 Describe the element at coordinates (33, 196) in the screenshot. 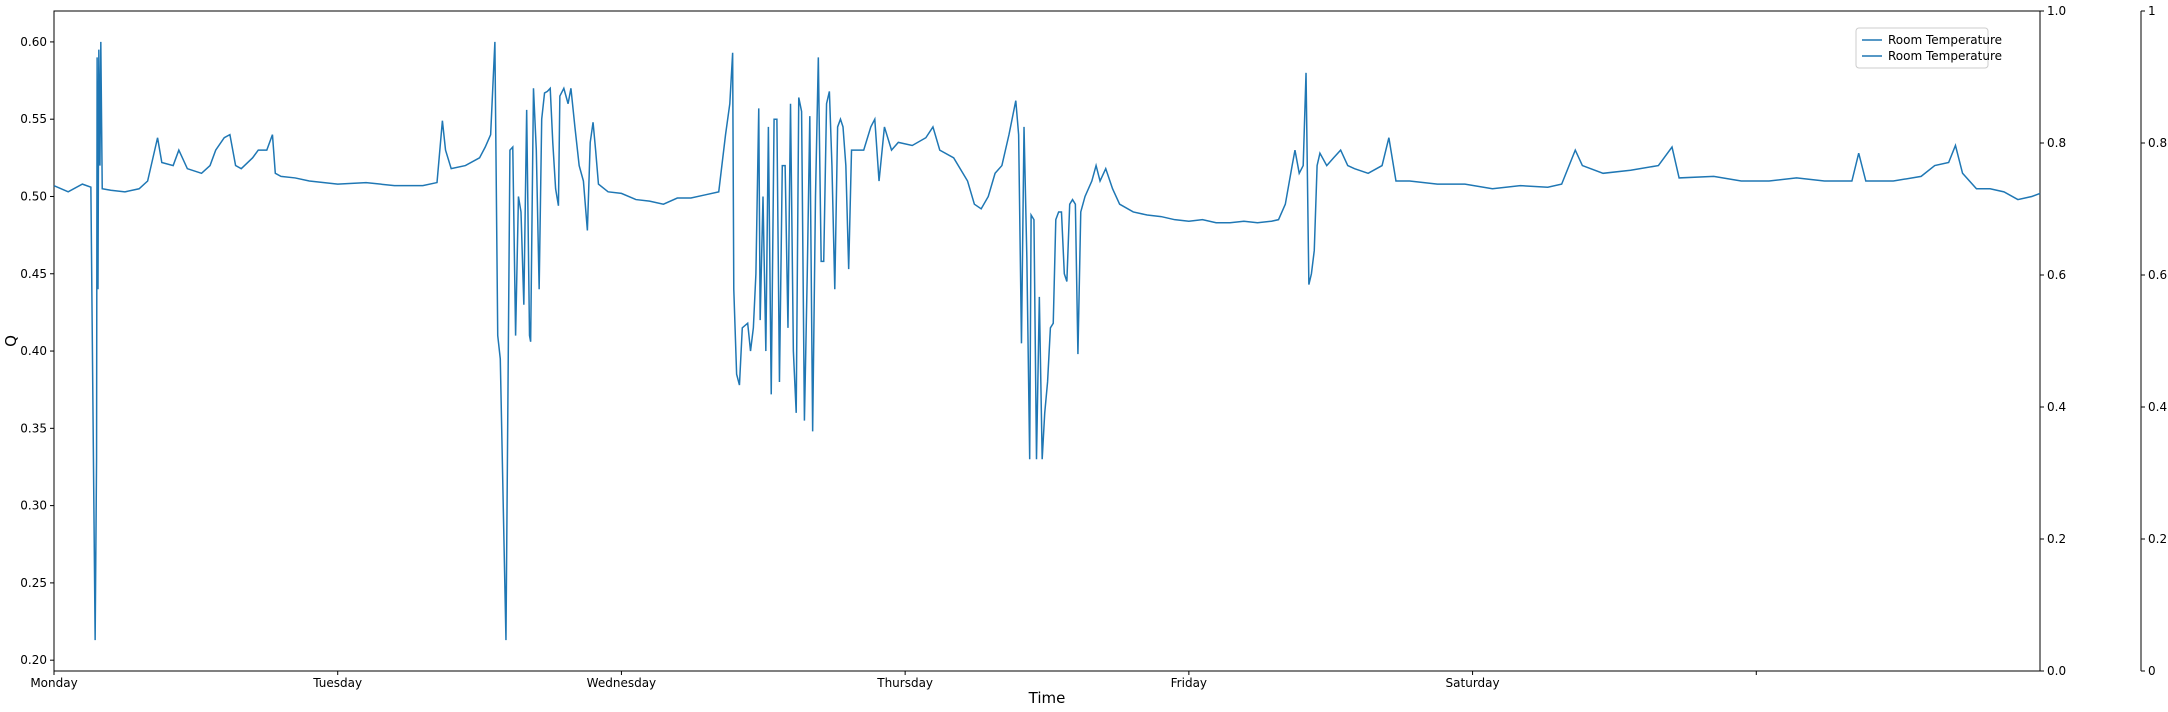

I see `y-tick-label: 0.50` at that location.